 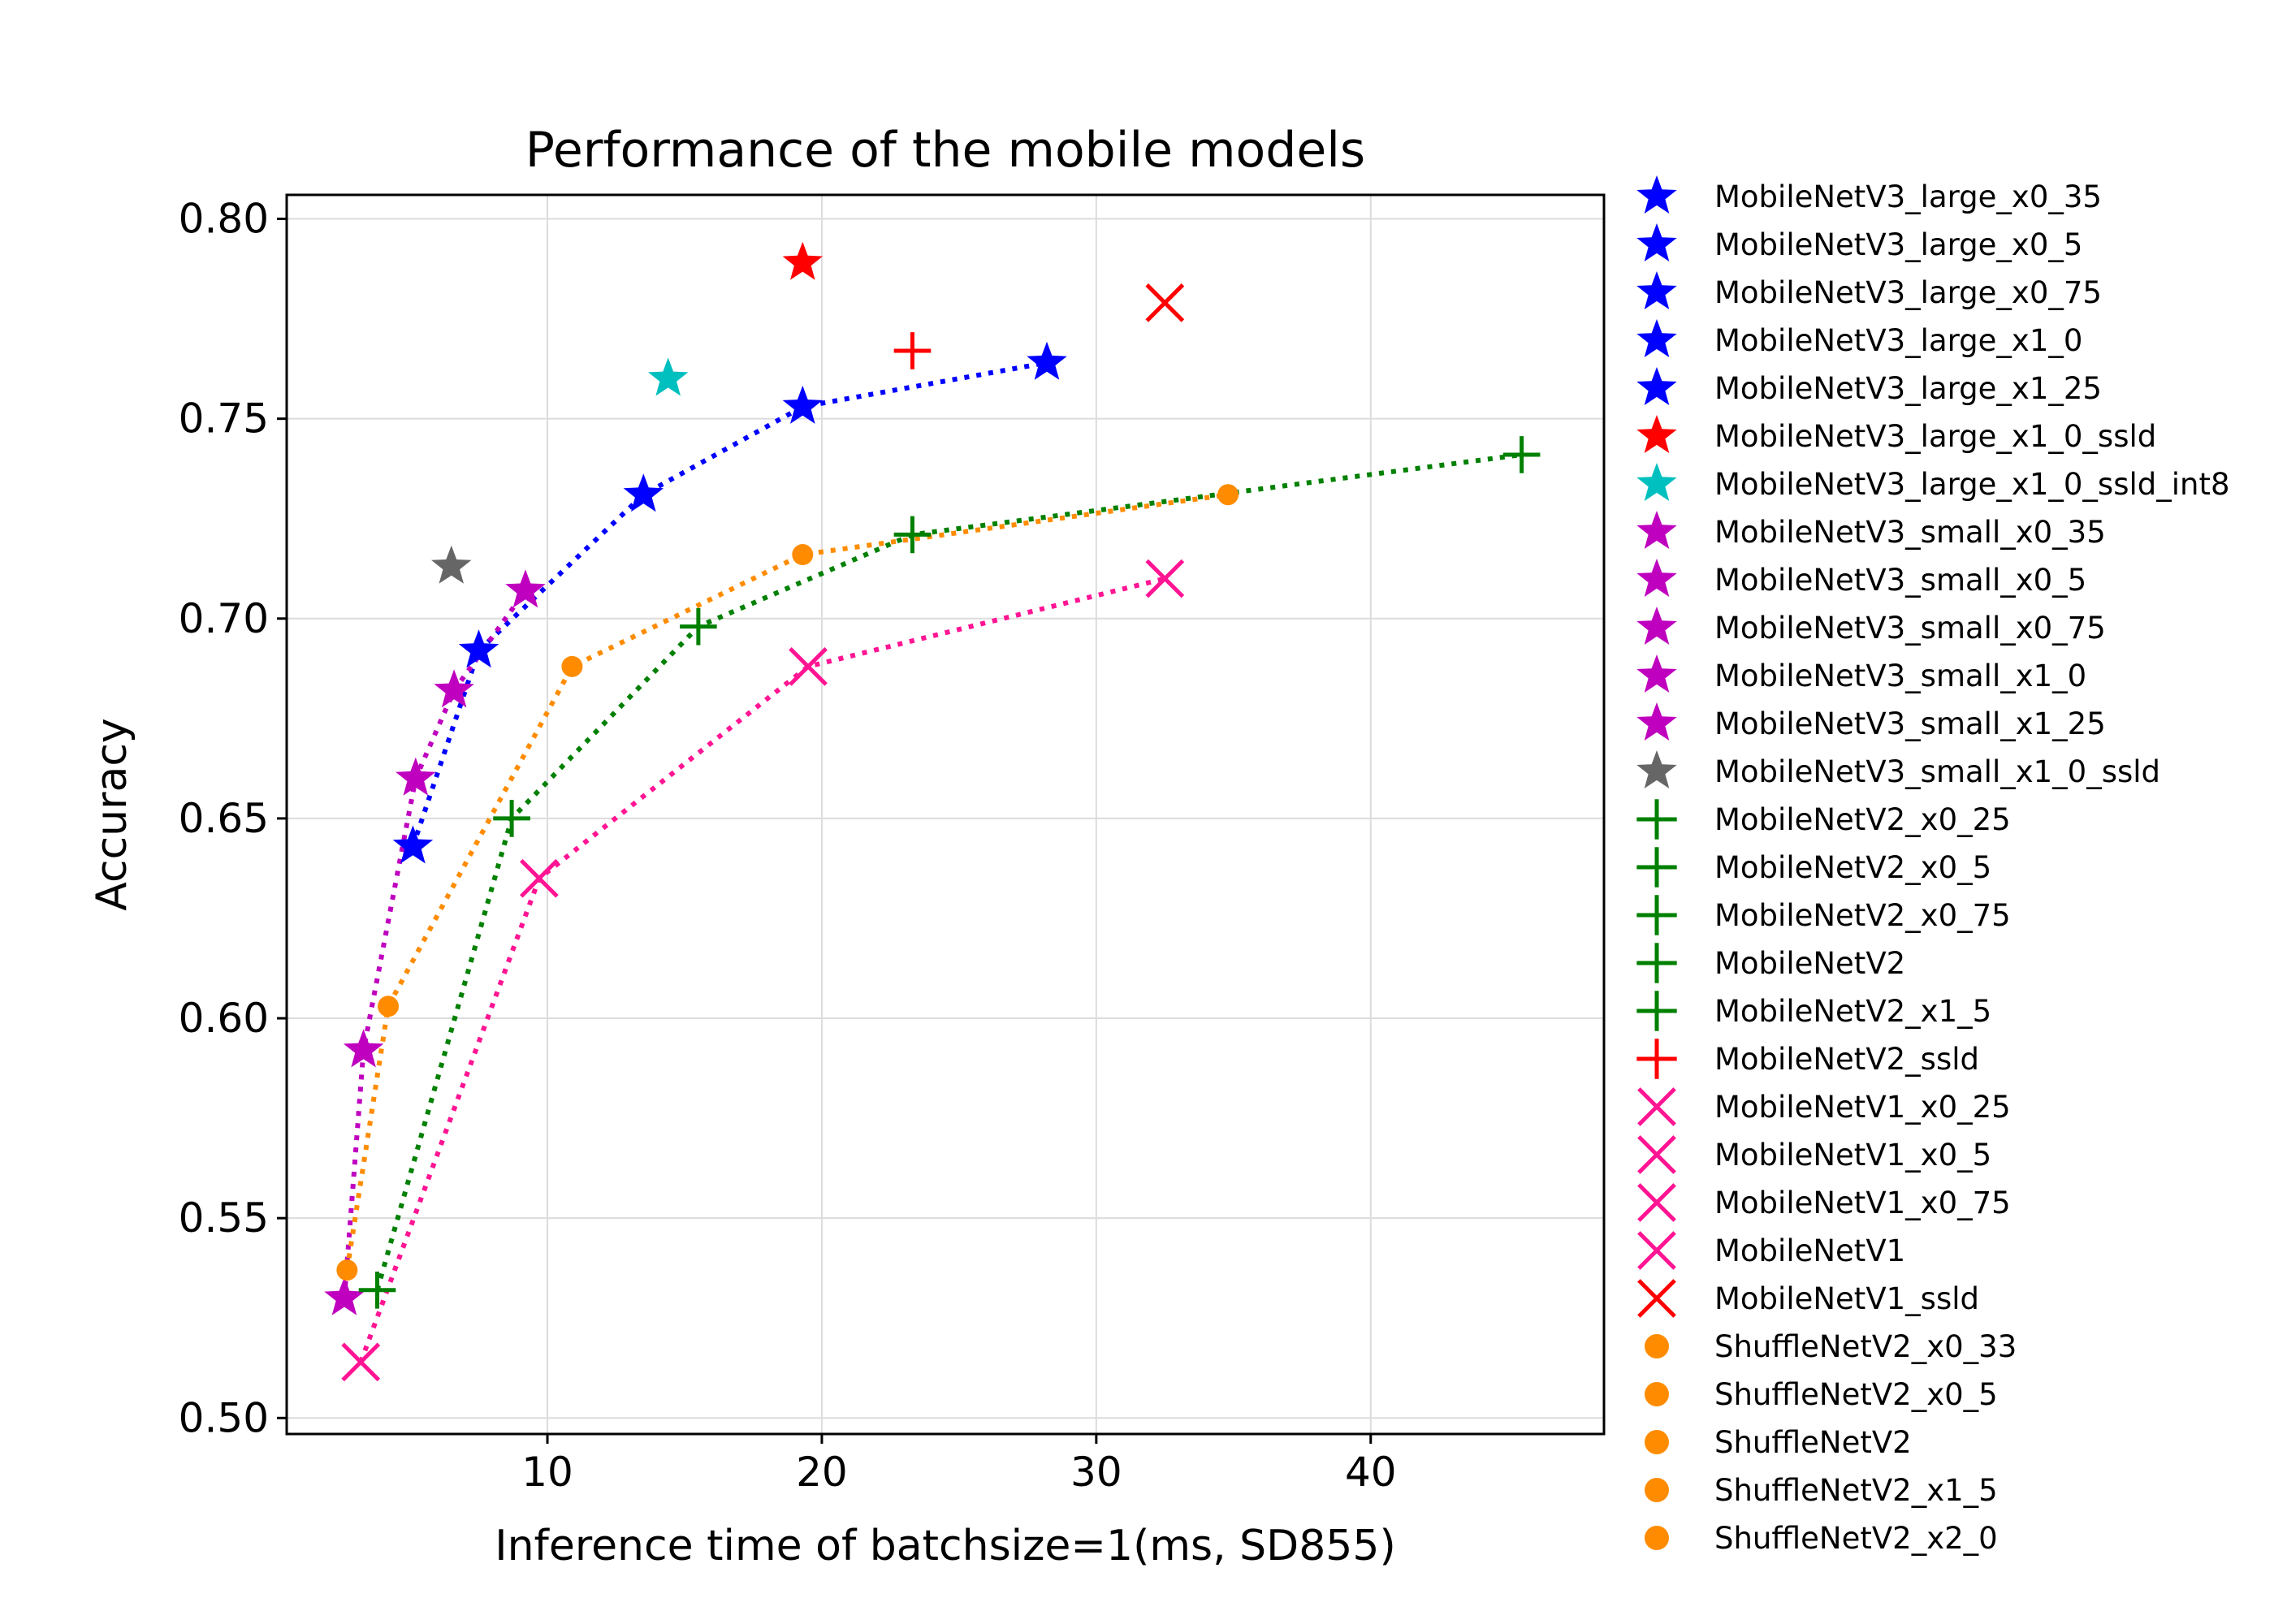 I want to click on legend-item-mobilenetv1-x0-5: MobileNetV1_x0_5, so click(x=1814, y=1155).